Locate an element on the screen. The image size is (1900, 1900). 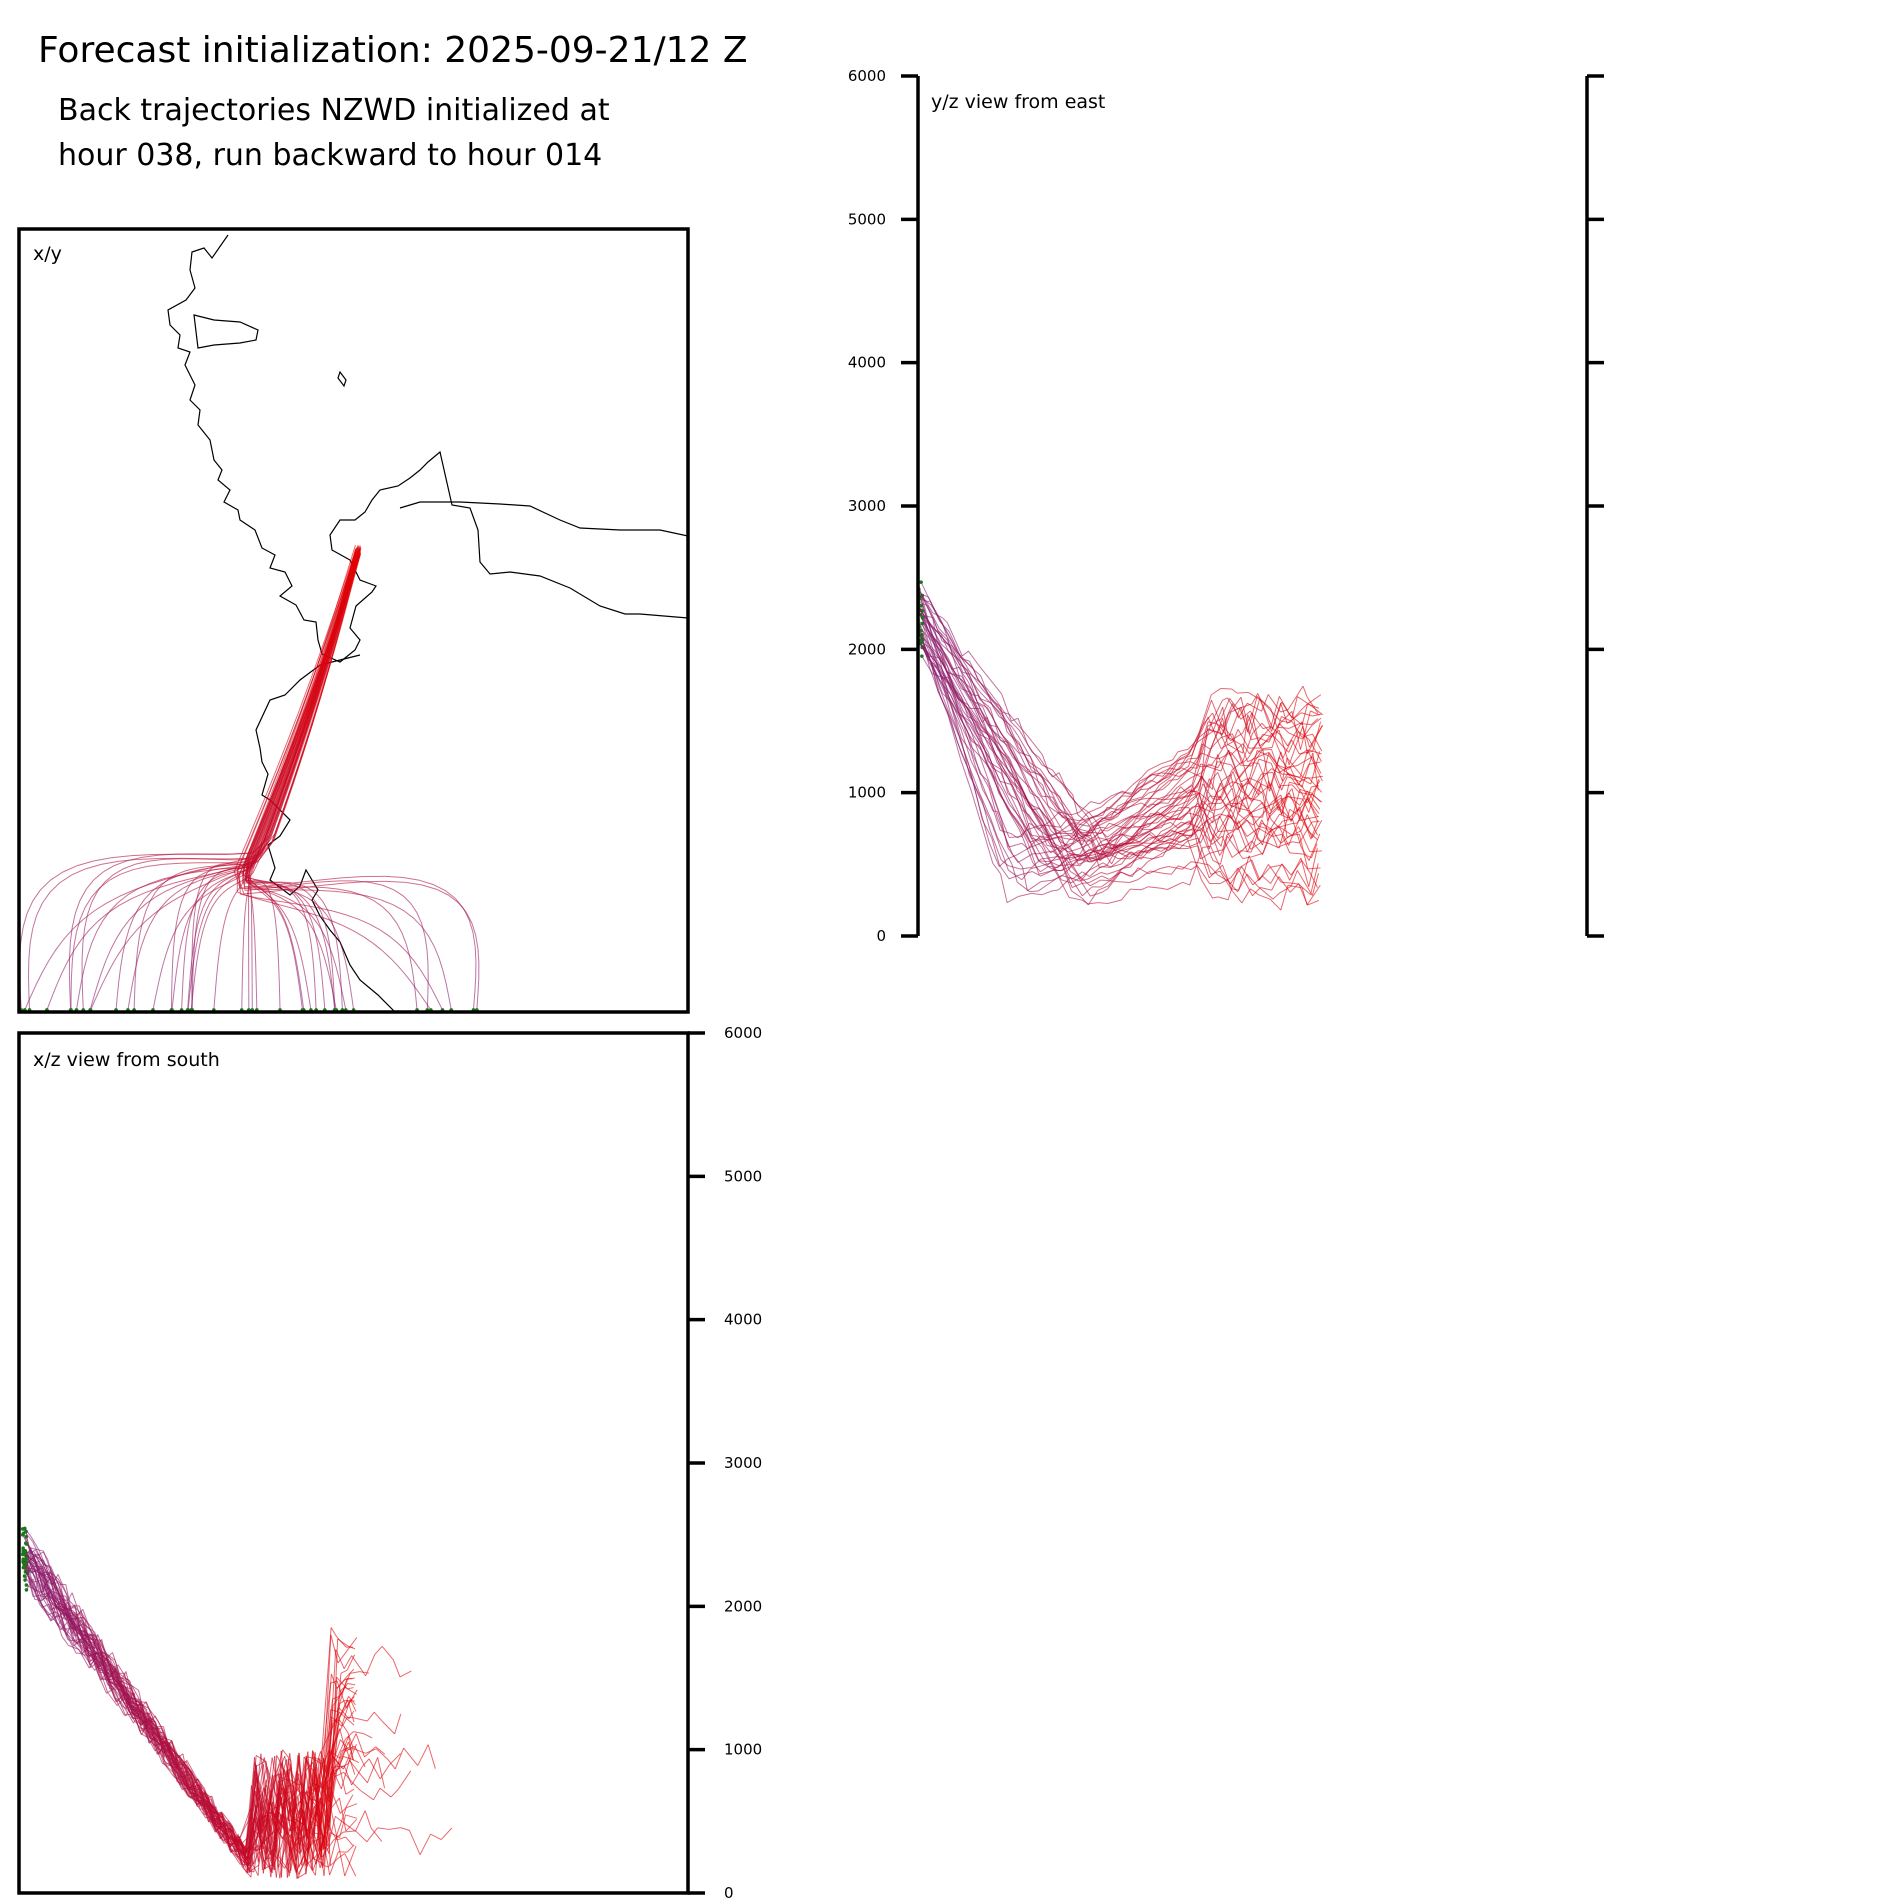
figure-title: Forecast initialization: 2025-09-21/12 Z is located at coordinates (393, 50).